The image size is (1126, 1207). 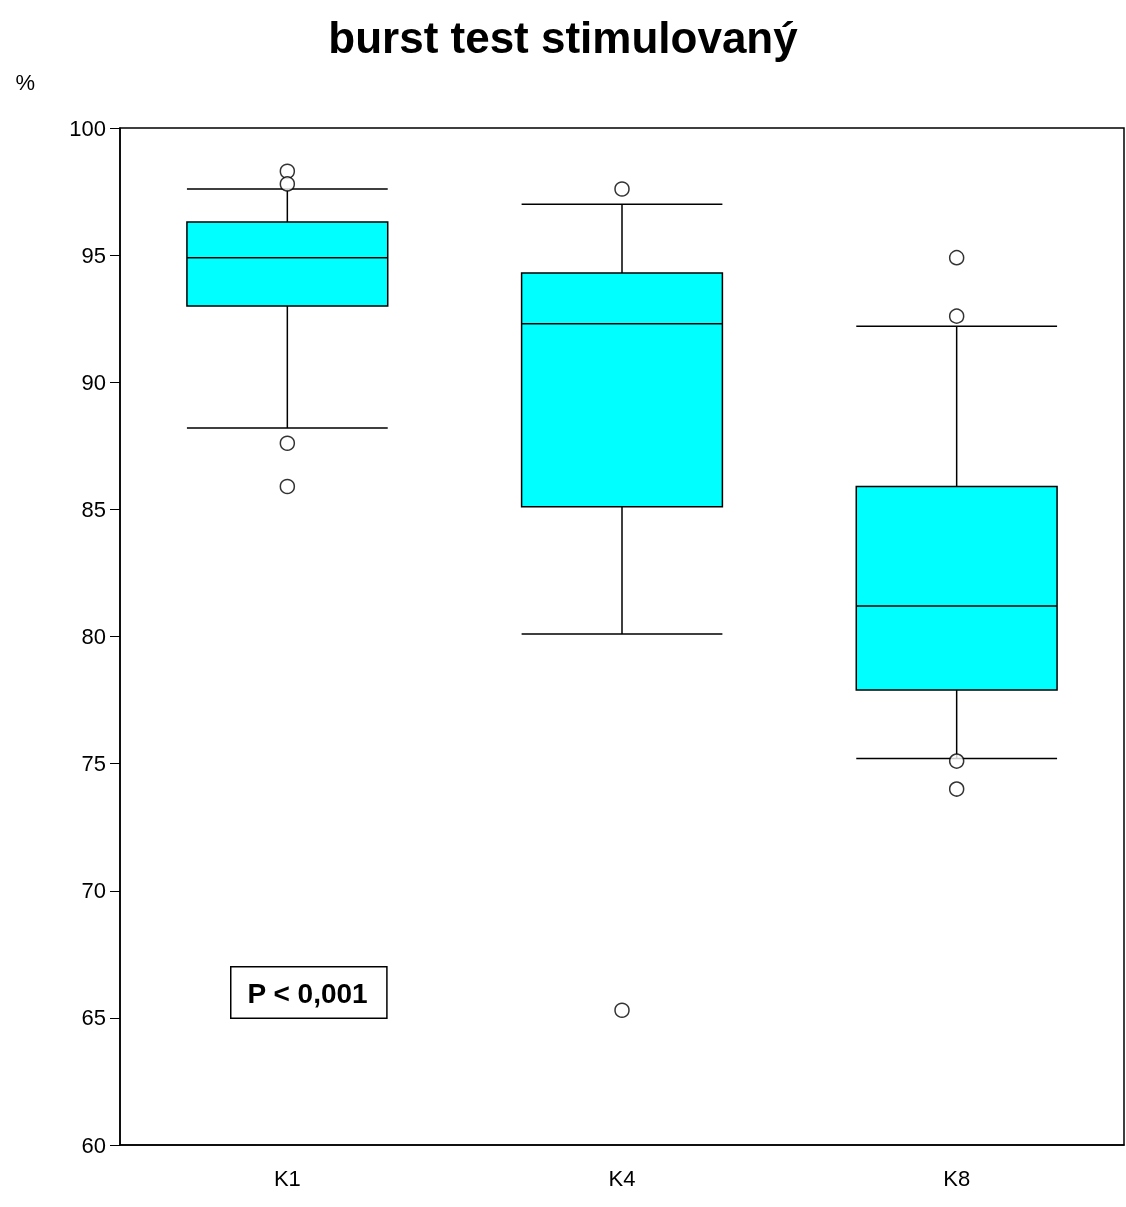 What do you see at coordinates (287, 1178) in the screenshot?
I see `x-tick-label: K1` at bounding box center [287, 1178].